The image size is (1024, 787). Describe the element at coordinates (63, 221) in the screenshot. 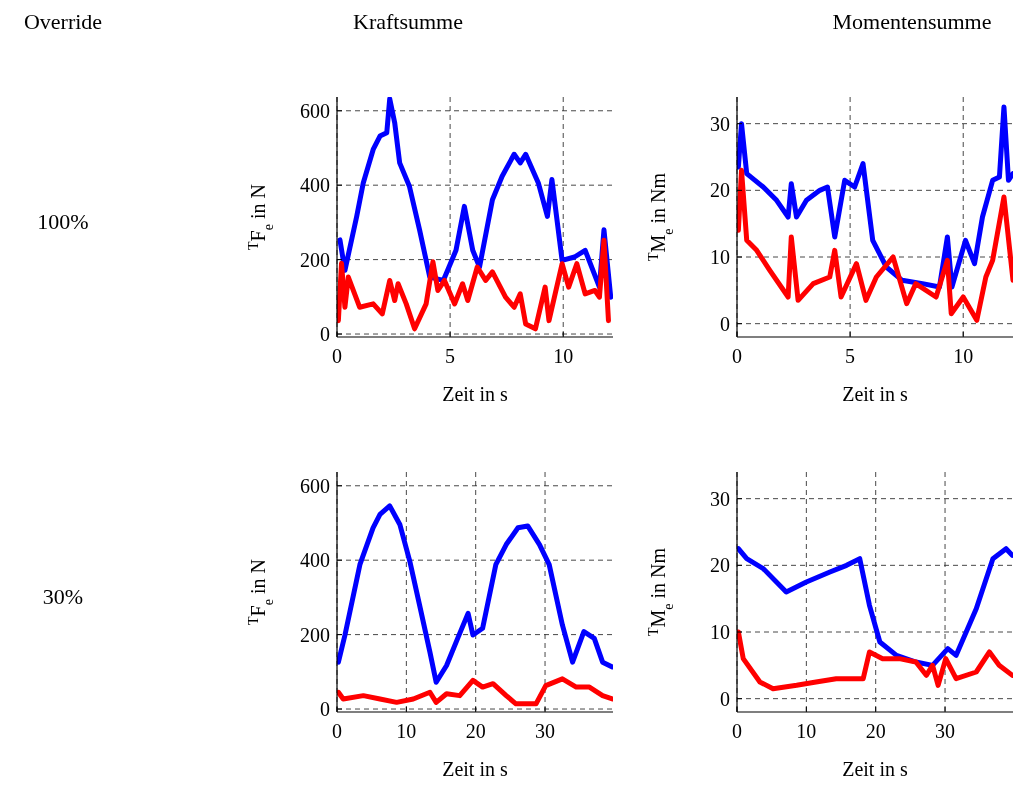

I see `text: 100%` at that location.